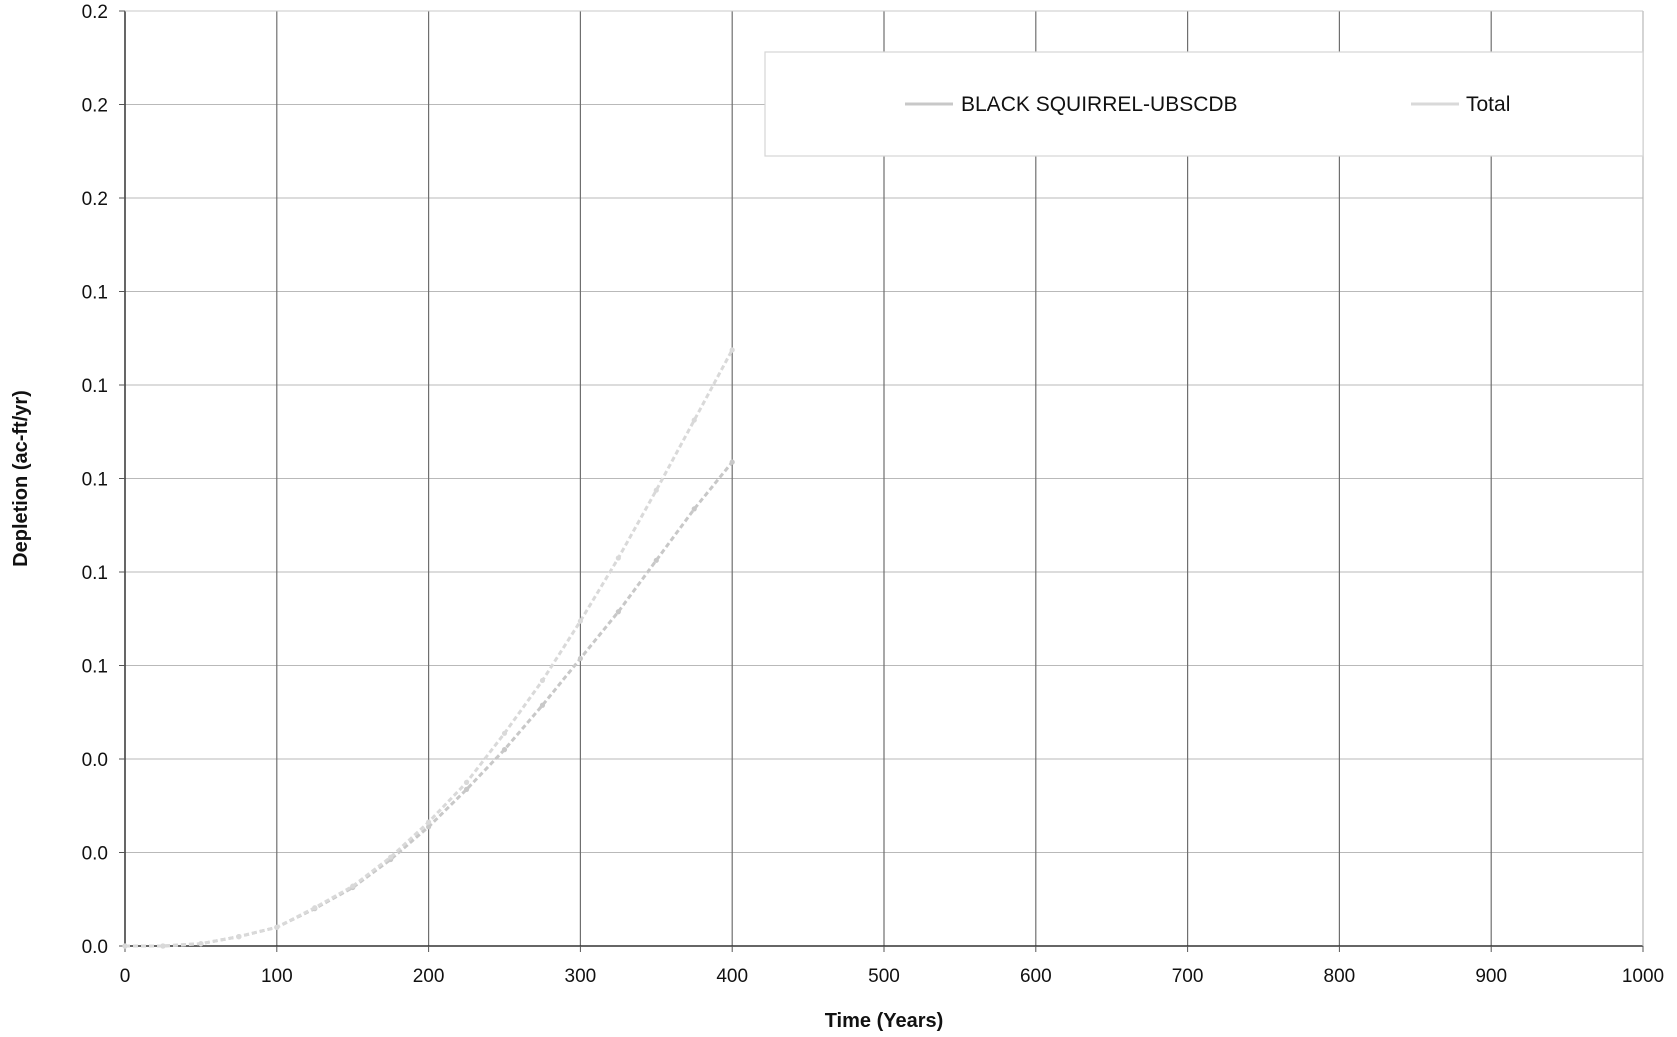 The height and width of the screenshot is (1037, 1677). Describe the element at coordinates (581, 976) in the screenshot. I see `x-tick-label: 300` at that location.